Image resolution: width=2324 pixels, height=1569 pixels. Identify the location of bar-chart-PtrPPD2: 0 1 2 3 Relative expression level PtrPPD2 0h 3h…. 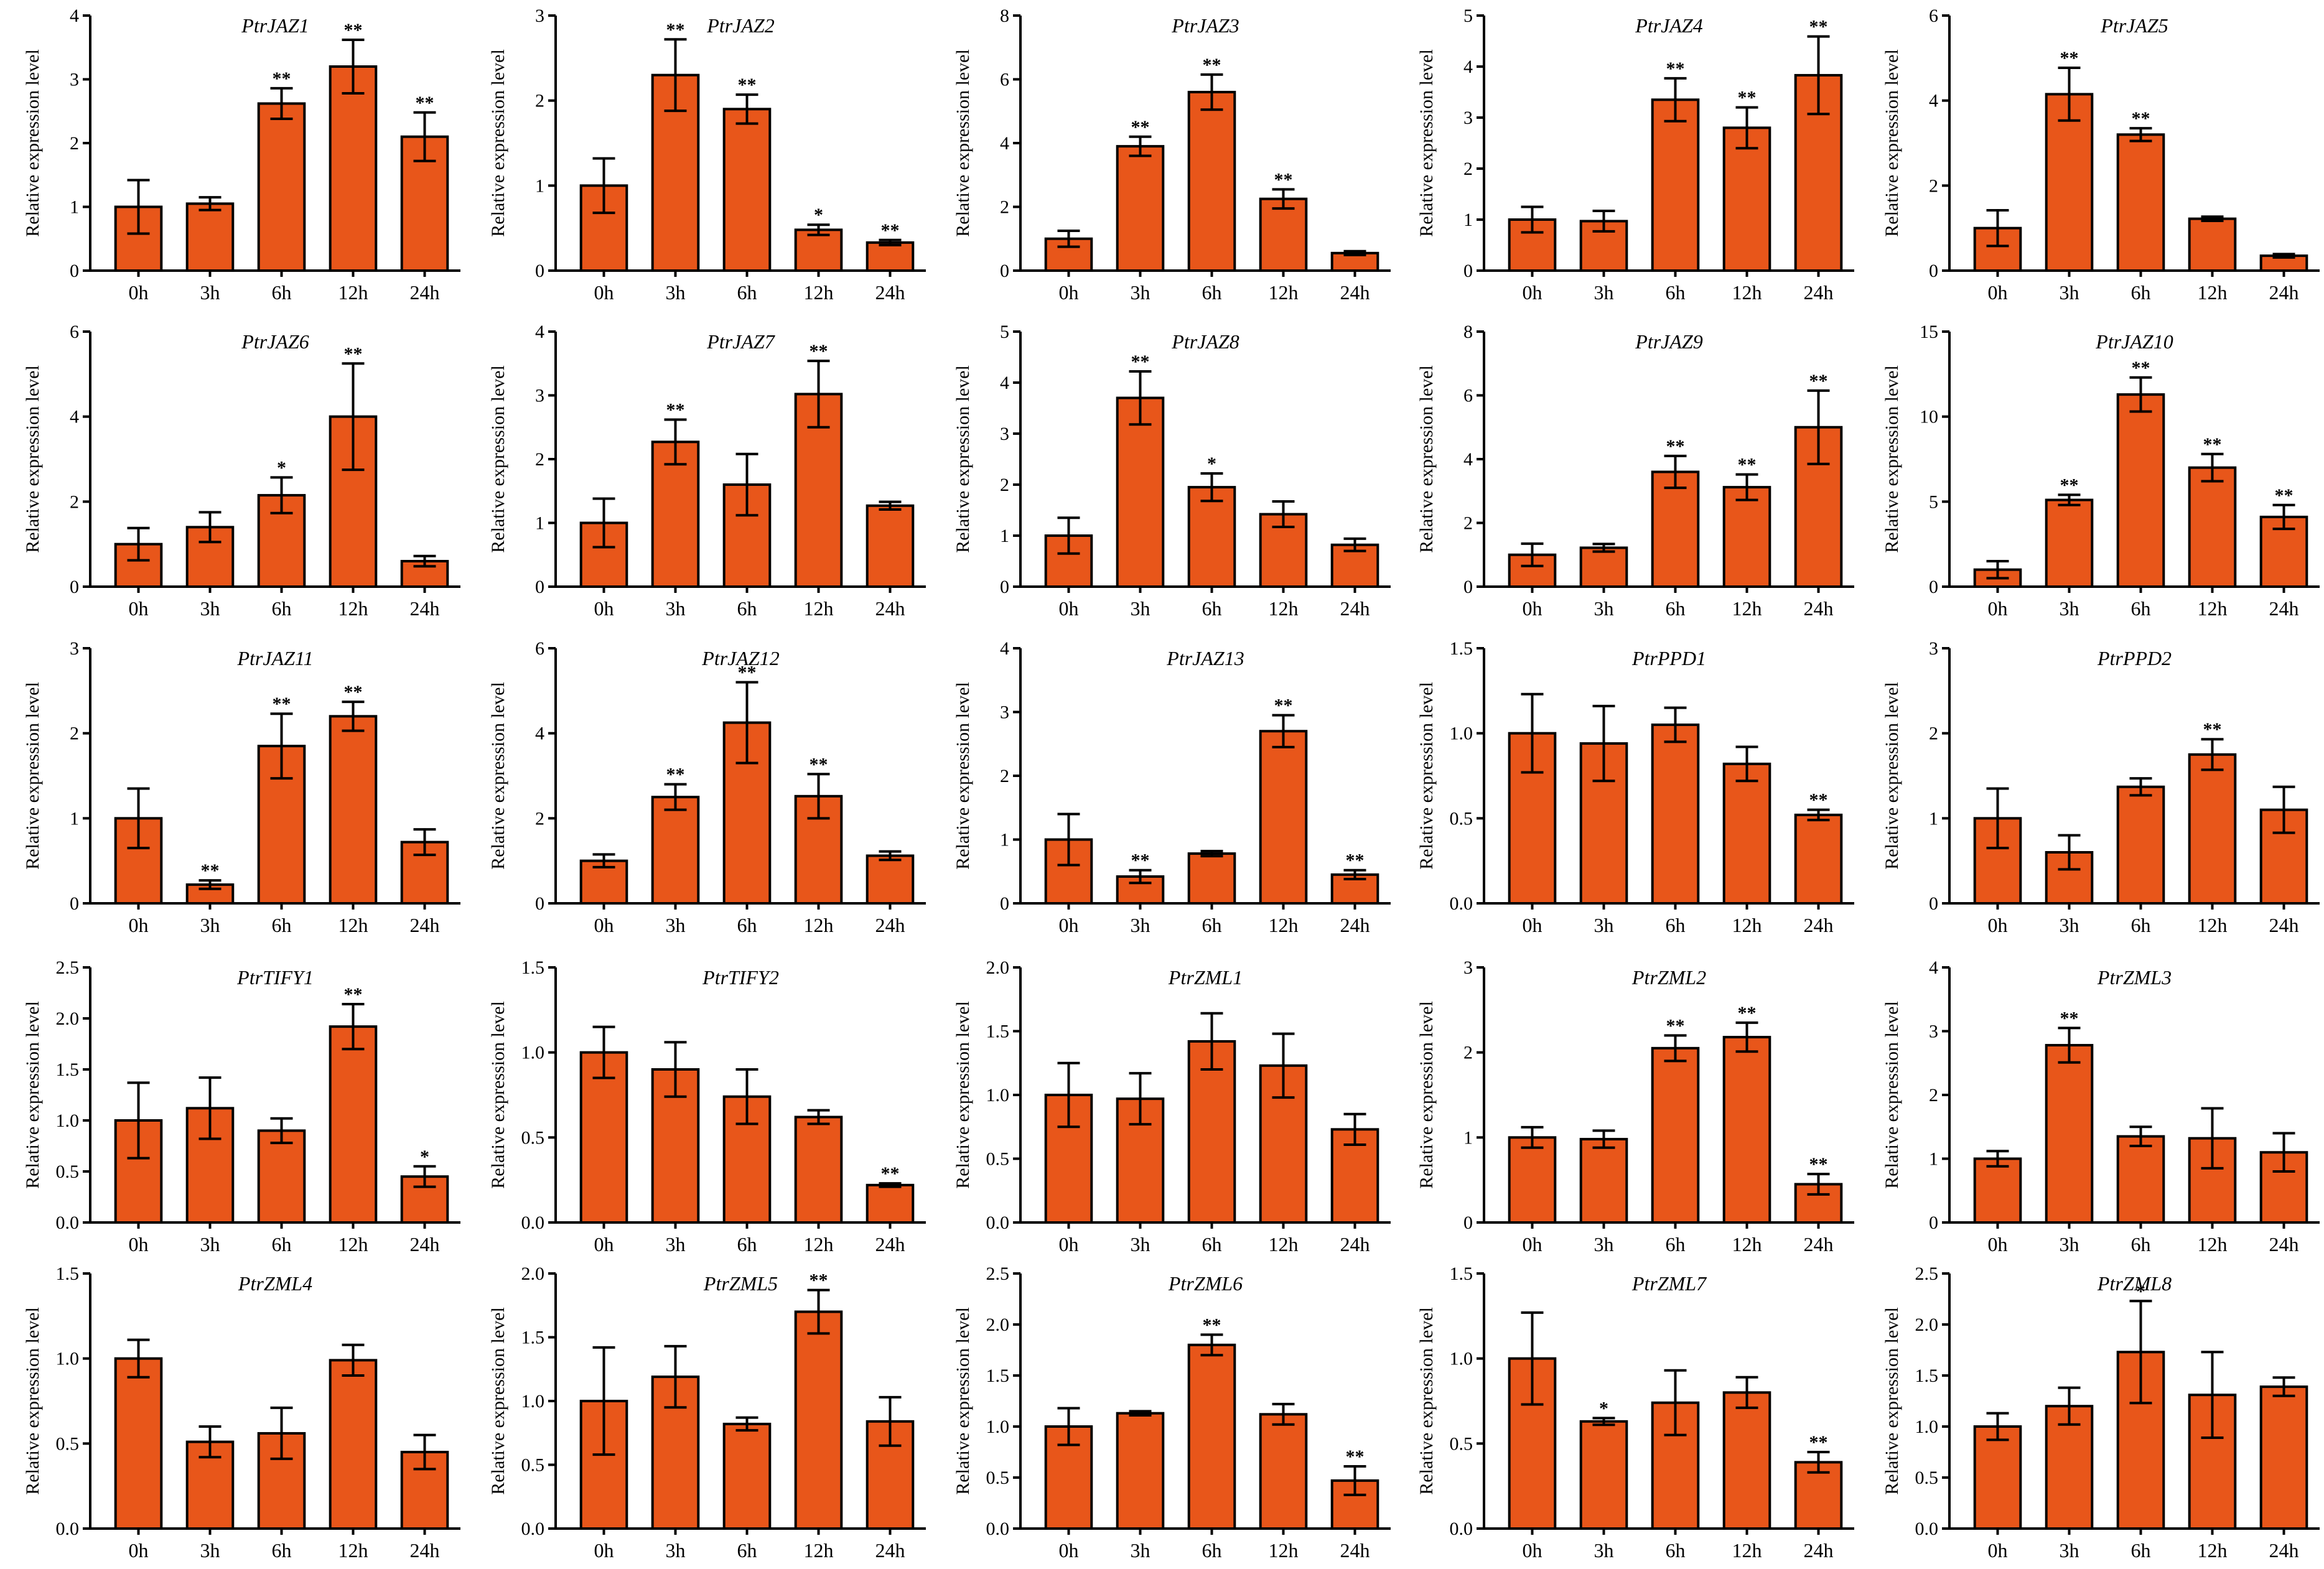
(2101, 787).